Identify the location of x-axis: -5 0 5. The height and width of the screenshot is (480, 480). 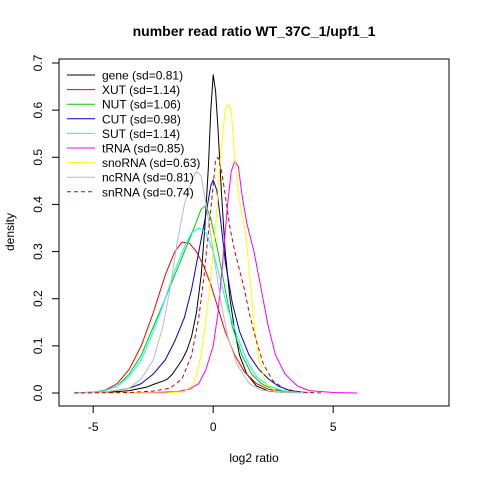
(212, 419).